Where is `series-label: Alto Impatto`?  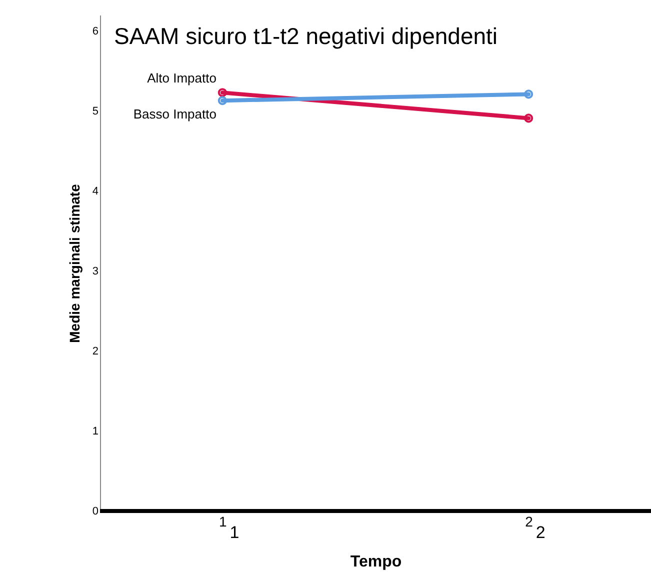 series-label: Alto Impatto is located at coordinates (181, 78).